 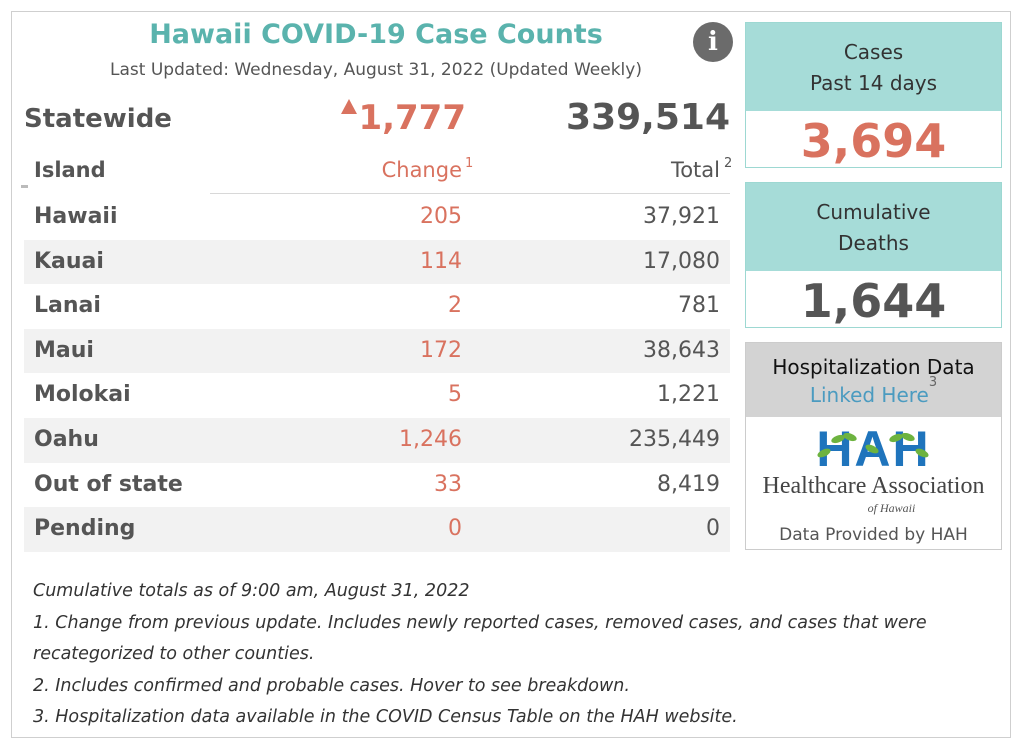 I want to click on table-row: Kauai 114 17,080, so click(x=377, y=262).